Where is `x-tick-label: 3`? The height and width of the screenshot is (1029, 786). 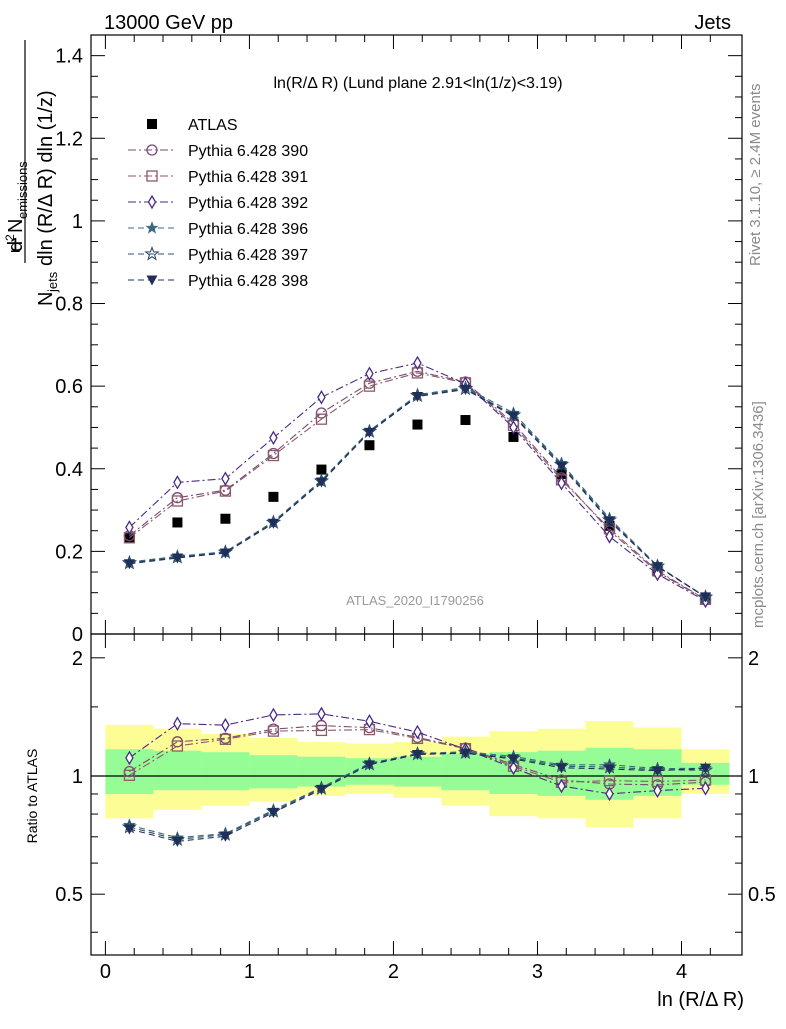 x-tick-label: 3 is located at coordinates (537, 972).